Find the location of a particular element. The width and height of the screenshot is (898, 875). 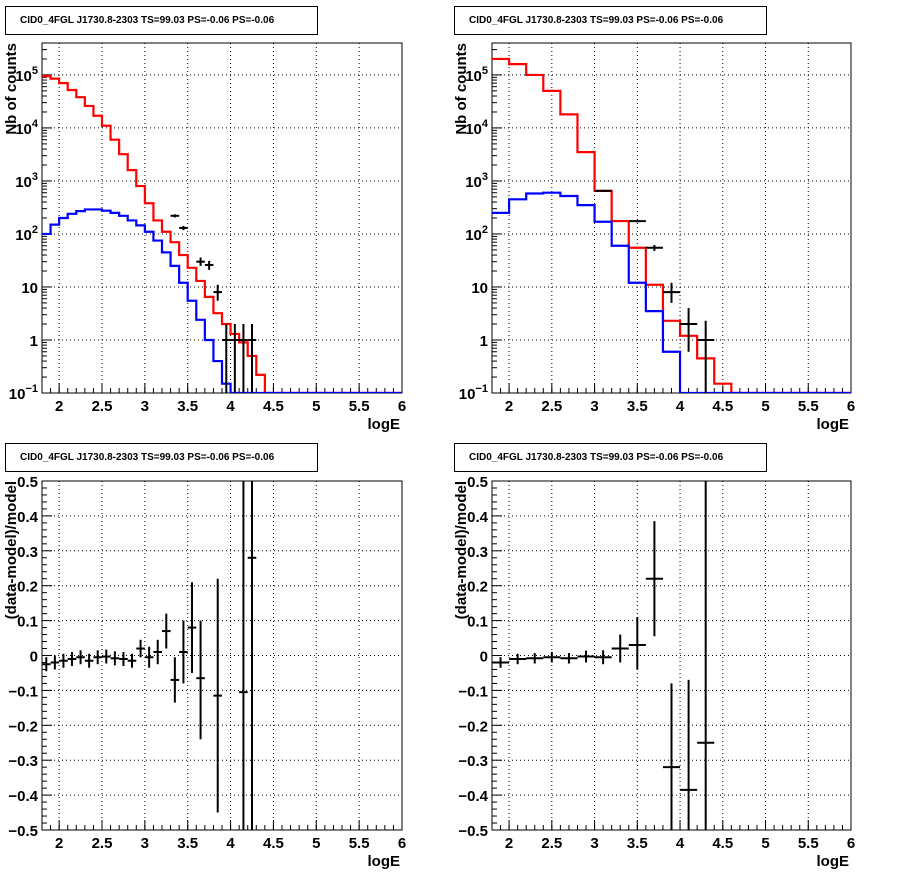

y-tick-label: −0.2 is located at coordinates (473, 726).